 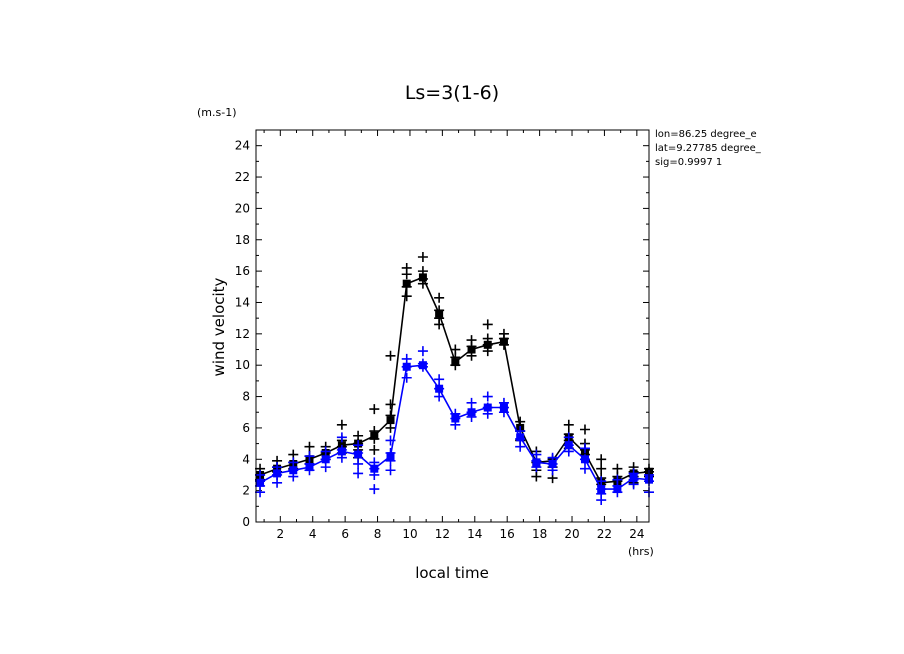 What do you see at coordinates (242, 334) in the screenshot?
I see `y-tick-label: 12` at bounding box center [242, 334].